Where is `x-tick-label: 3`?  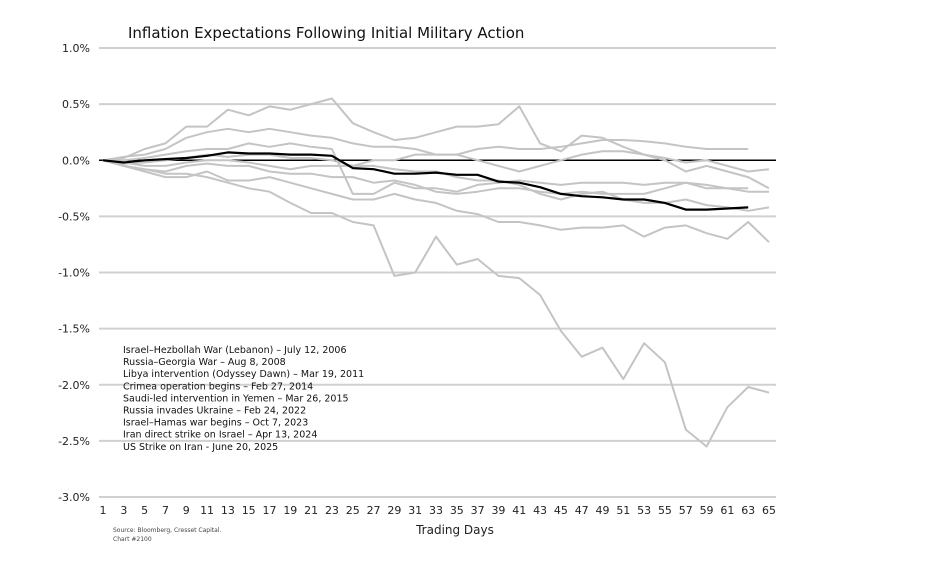 x-tick-label: 3 is located at coordinates (123, 510).